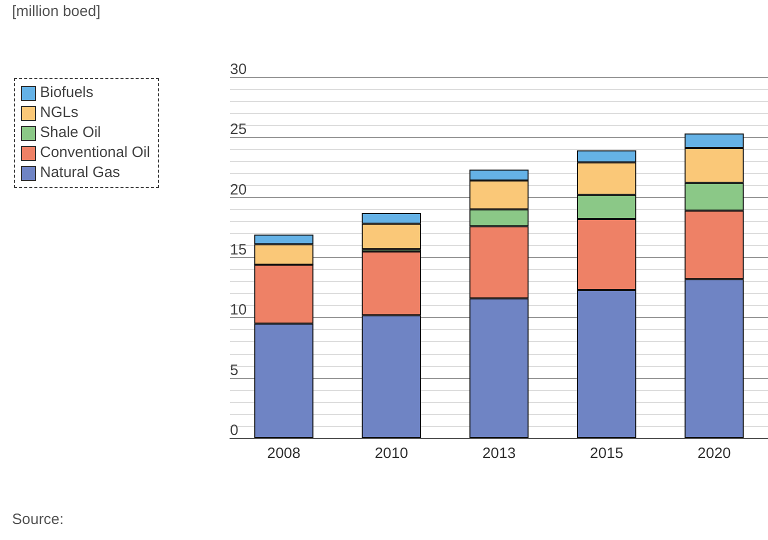  I want to click on y-tick-label: 15, so click(238, 250).